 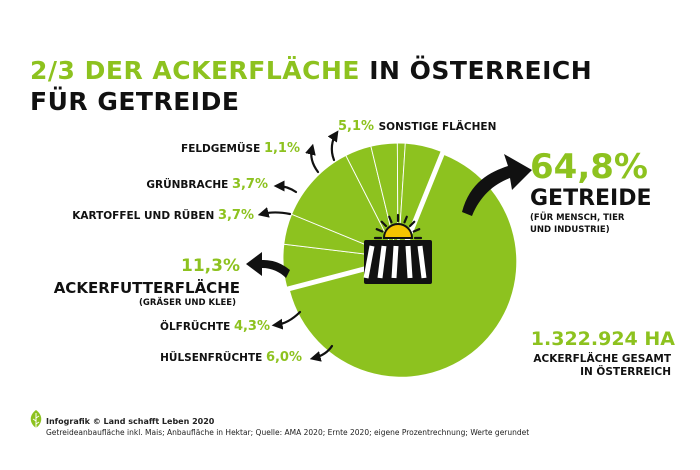 What do you see at coordinates (397, 248) in the screenshot?
I see `sun-over-field-icon` at bounding box center [397, 248].